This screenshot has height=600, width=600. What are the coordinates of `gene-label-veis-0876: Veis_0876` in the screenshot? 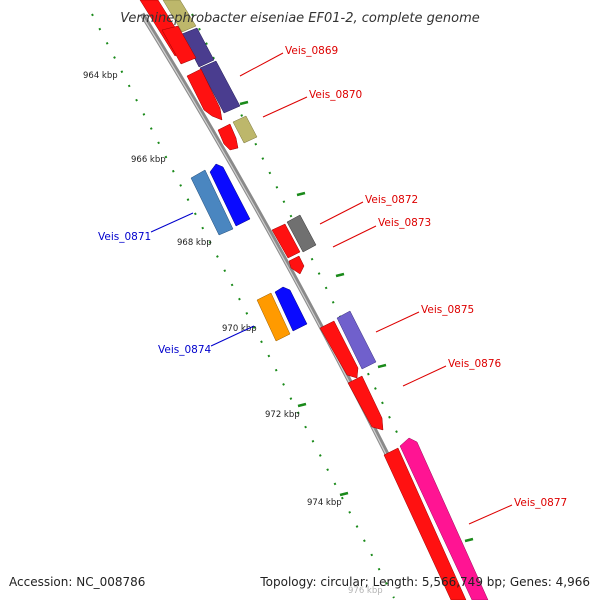 It's located at (475, 364).